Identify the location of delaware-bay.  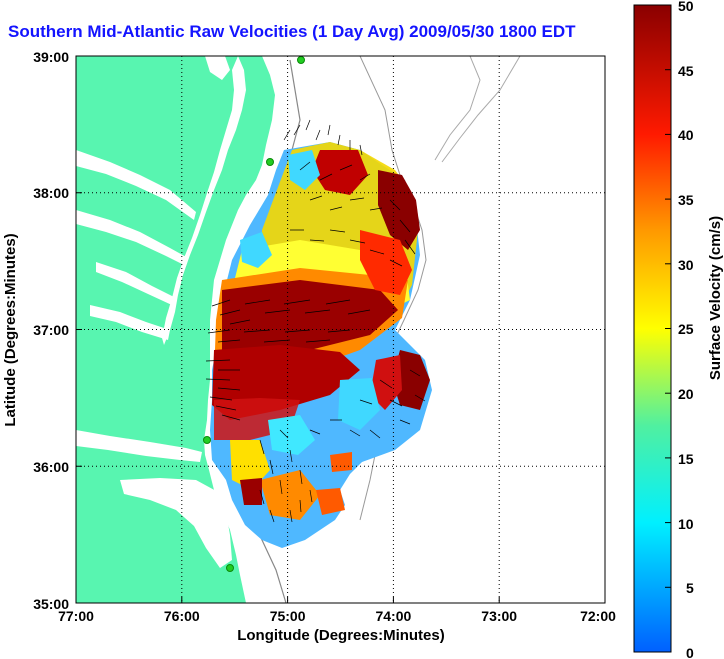
(217, 68).